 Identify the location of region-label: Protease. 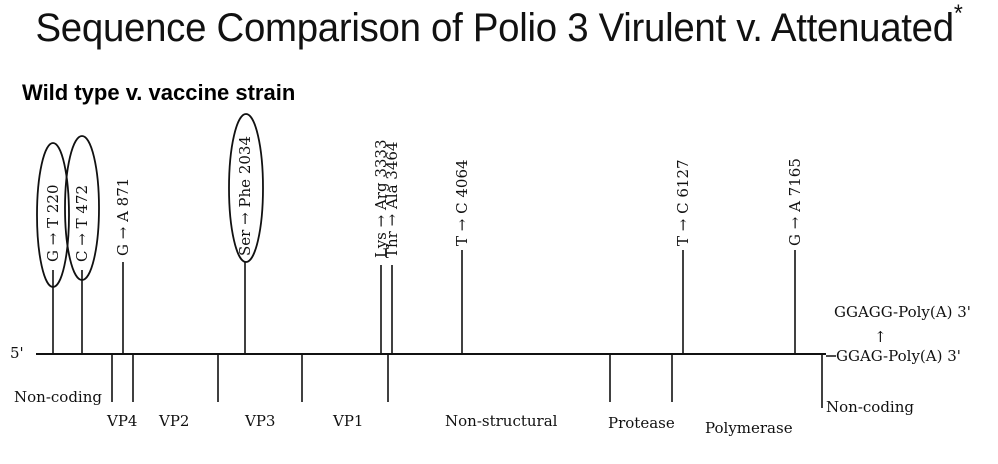
(641, 423).